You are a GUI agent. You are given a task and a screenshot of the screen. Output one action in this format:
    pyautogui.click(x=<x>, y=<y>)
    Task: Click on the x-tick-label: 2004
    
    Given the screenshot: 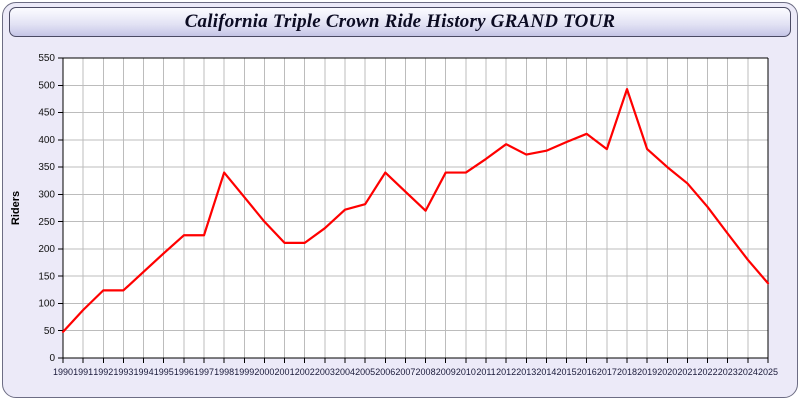 What is the action you would take?
    pyautogui.click(x=345, y=372)
    